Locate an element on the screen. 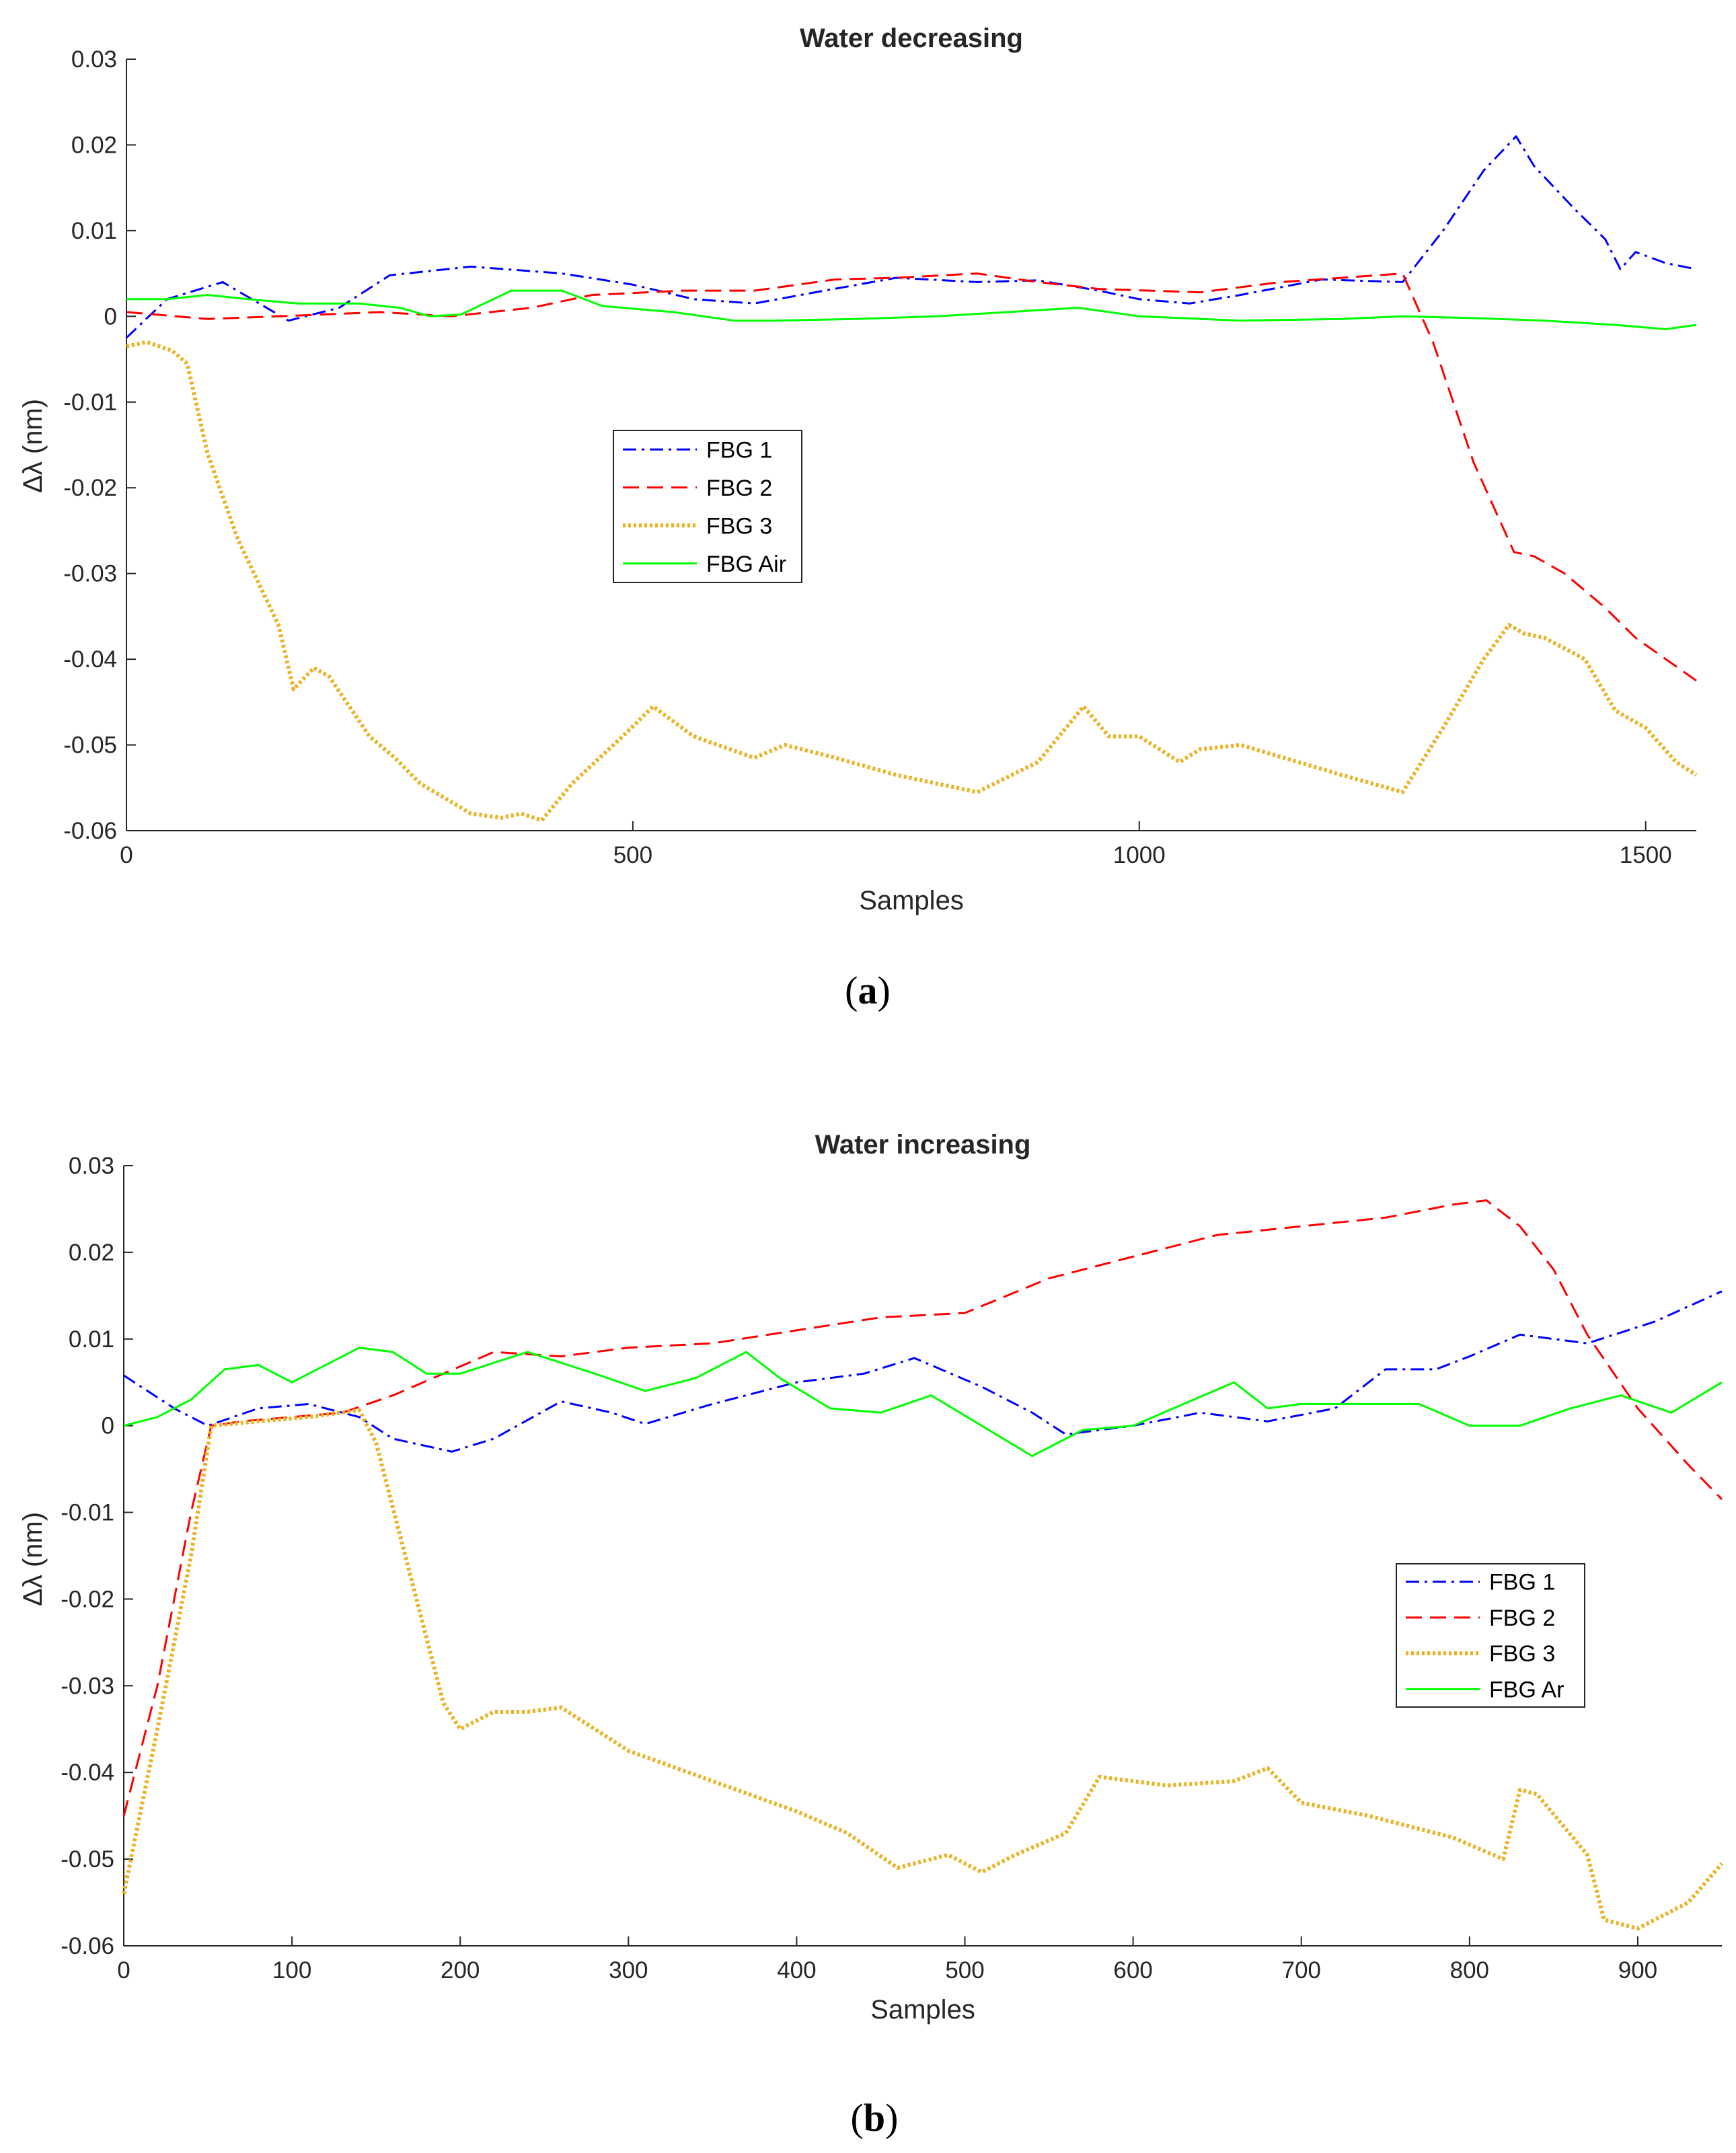 The height and width of the screenshot is (2153, 1736). x-tick-label: 400 is located at coordinates (796, 1970).